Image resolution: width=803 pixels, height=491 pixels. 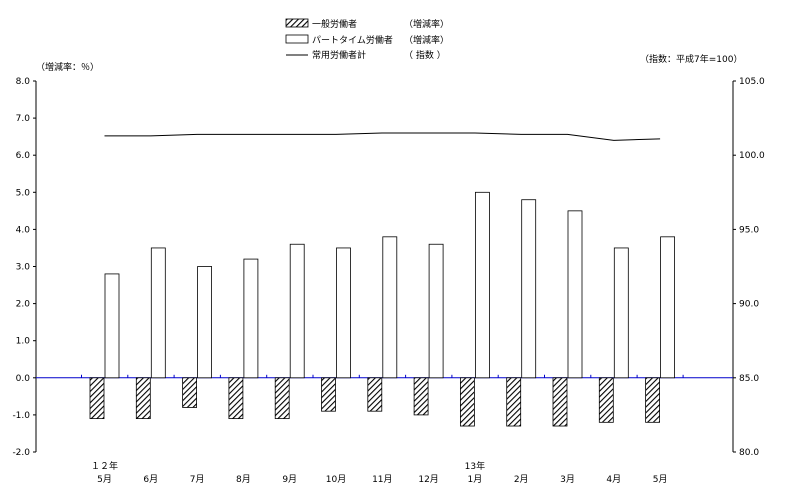 What do you see at coordinates (752, 82) in the screenshot?
I see `right-tick-label: 105.0` at bounding box center [752, 82].